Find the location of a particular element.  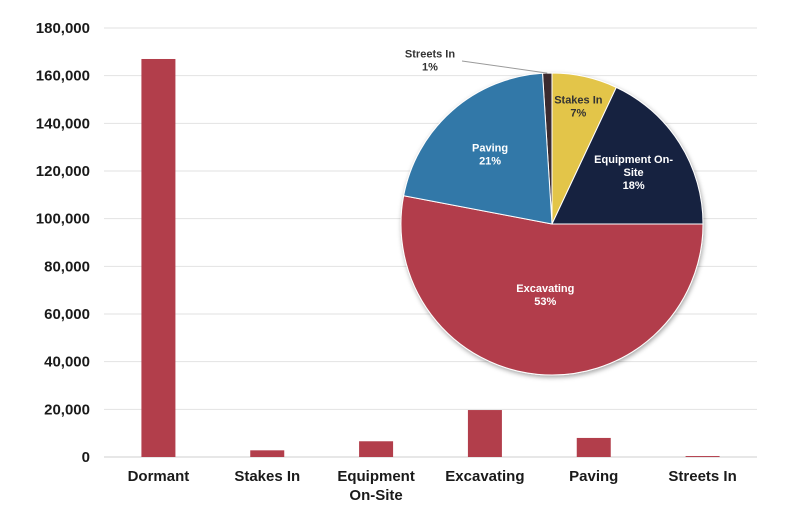

pie-slice-label: Stakes In 7% is located at coordinates (578, 107).